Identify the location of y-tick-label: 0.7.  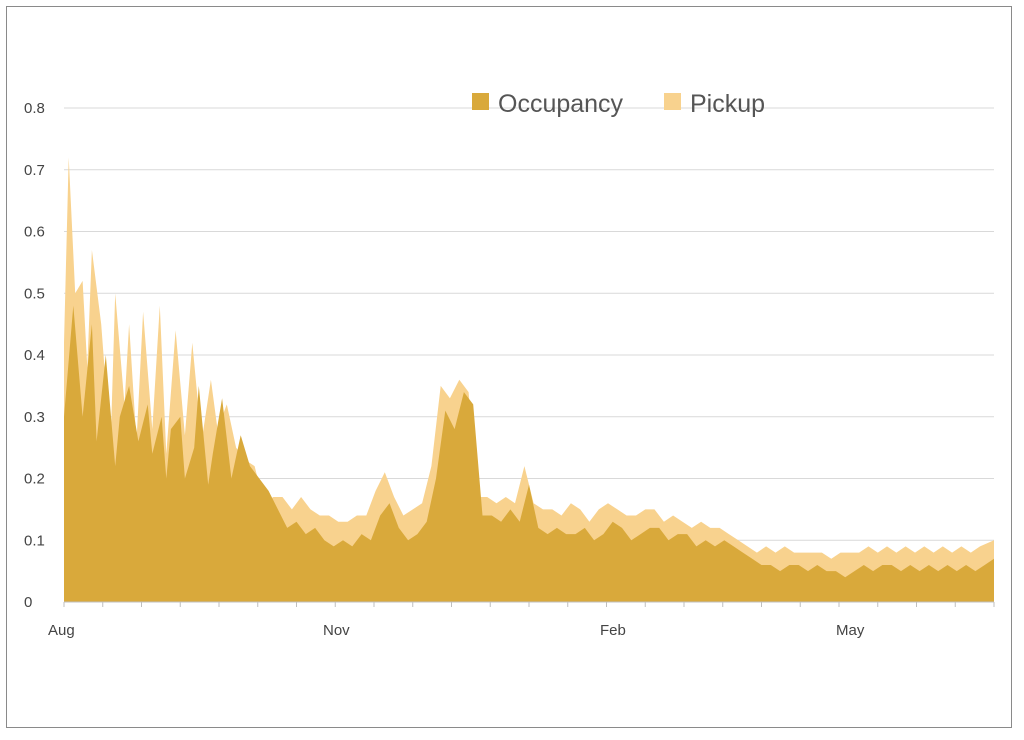
(34, 170).